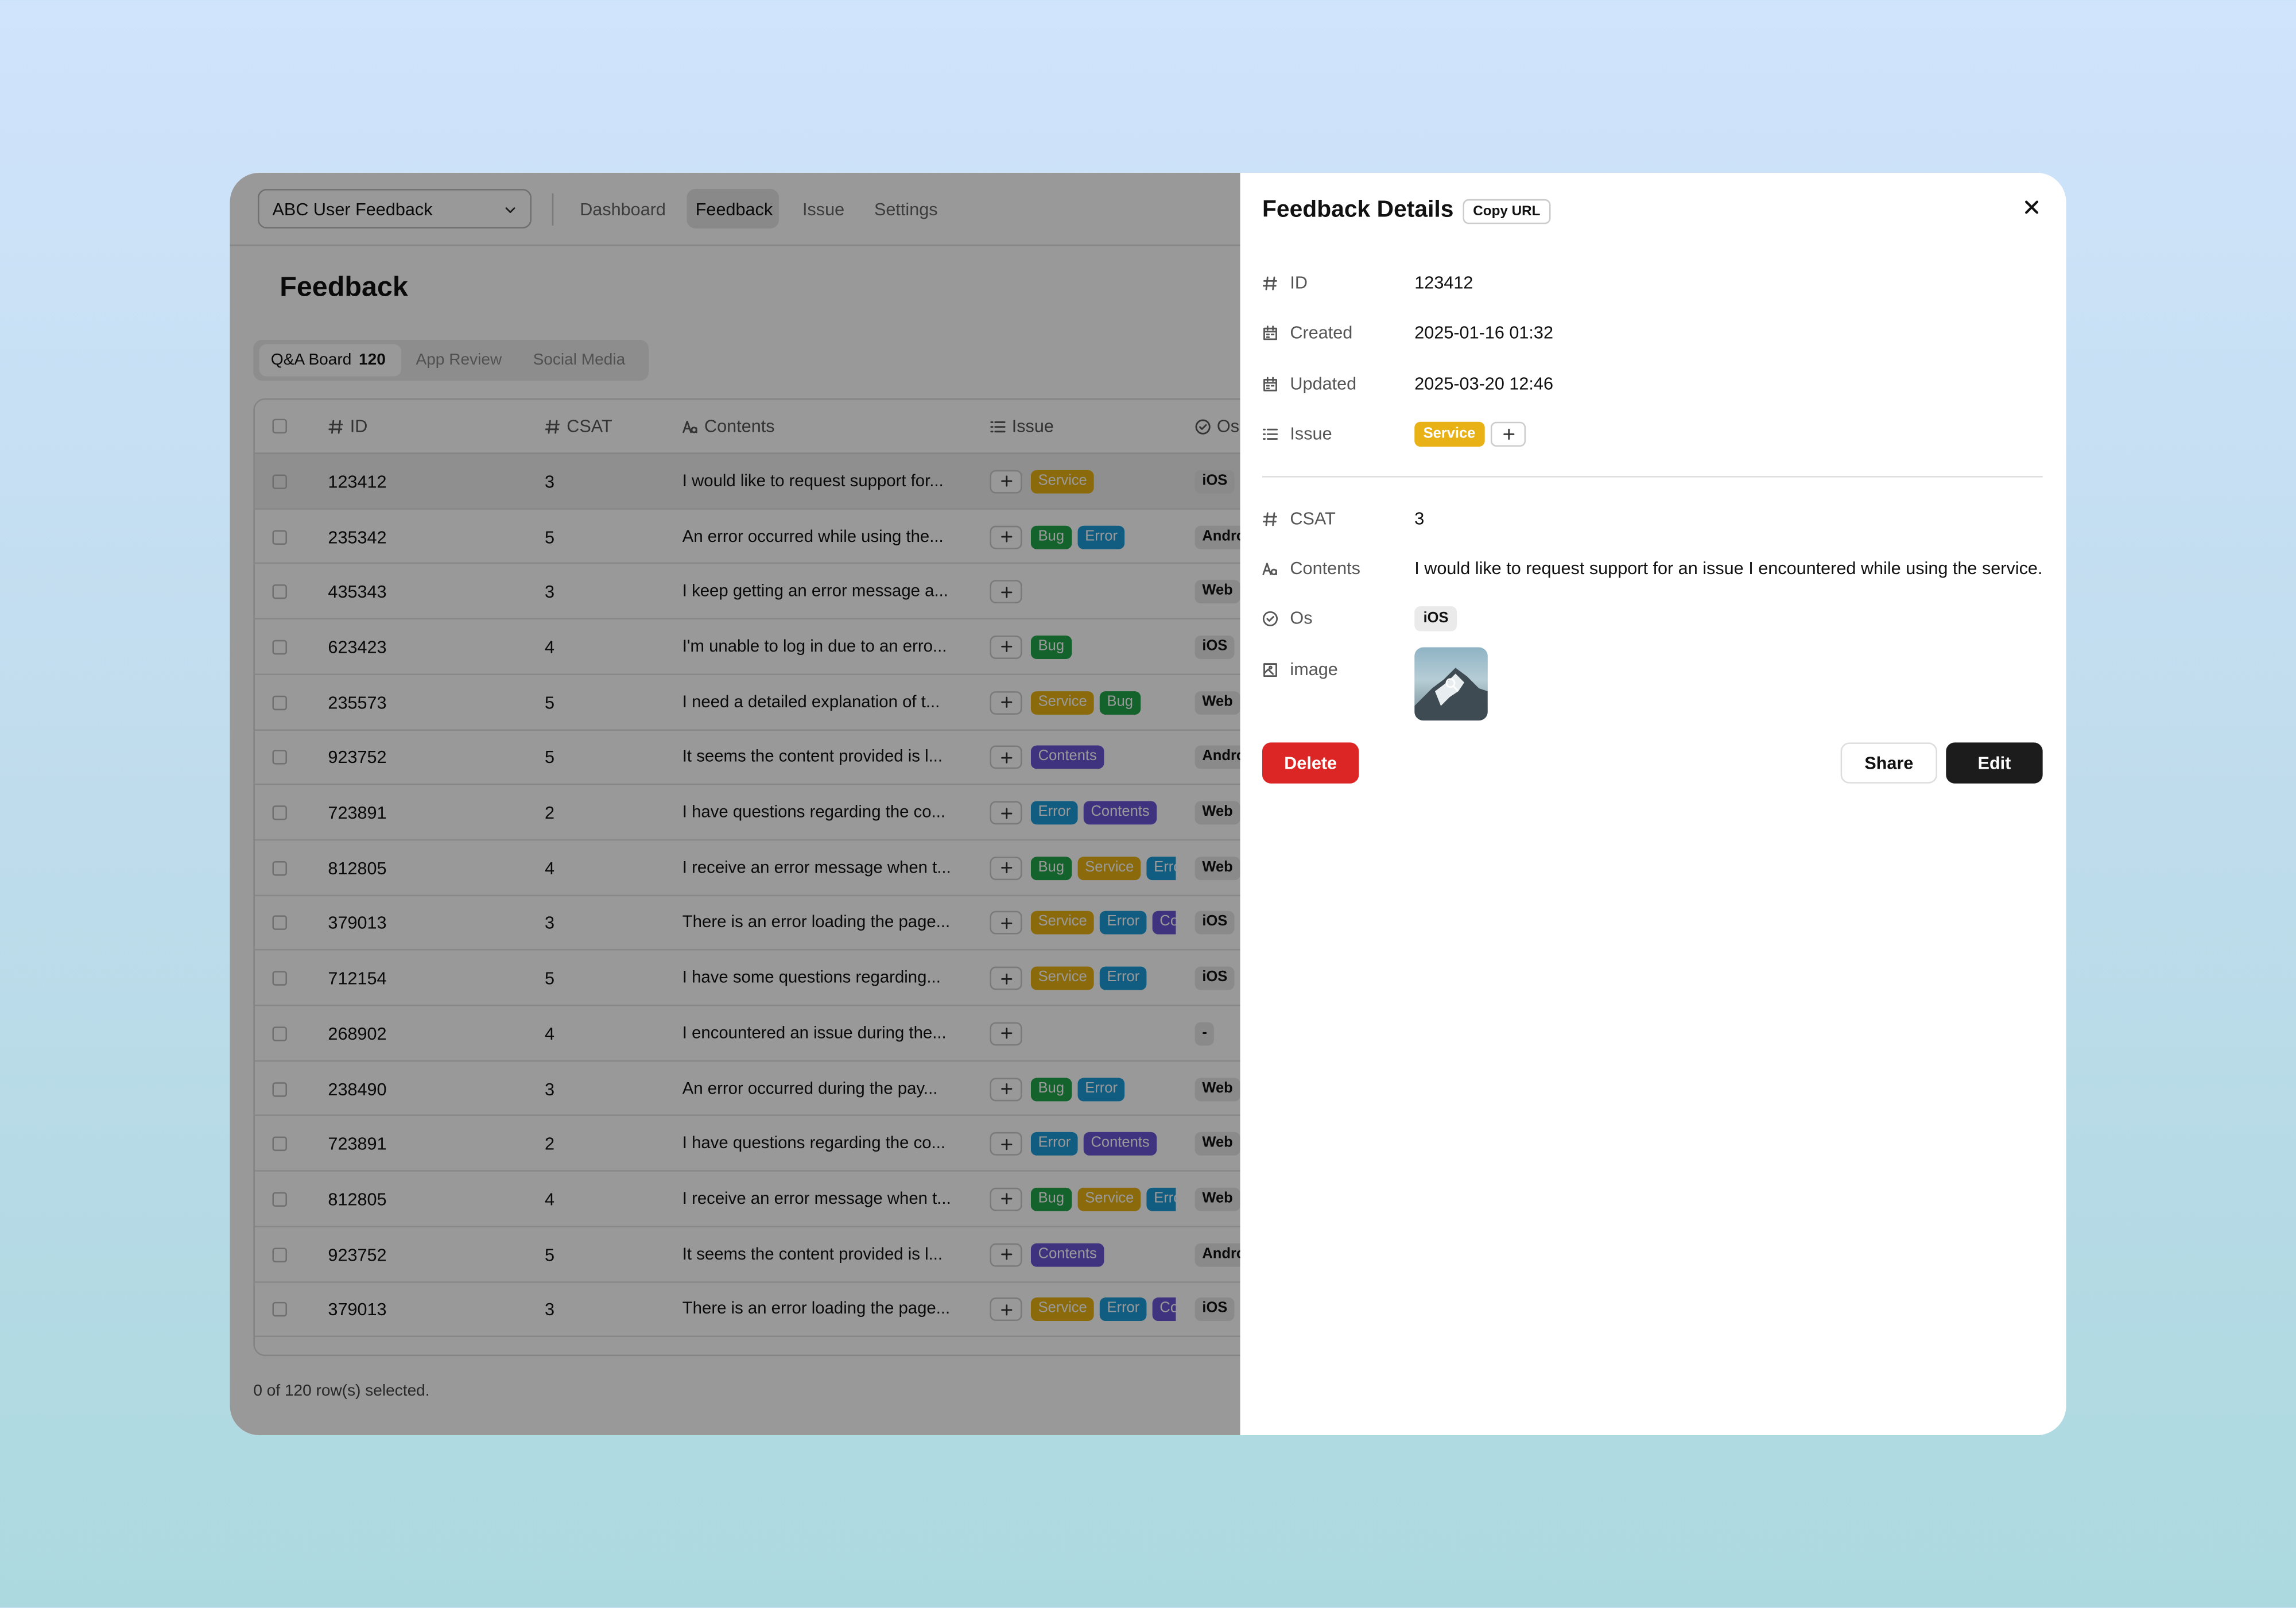  Describe the element at coordinates (549, 481) in the screenshot. I see `row-csat: 3` at that location.